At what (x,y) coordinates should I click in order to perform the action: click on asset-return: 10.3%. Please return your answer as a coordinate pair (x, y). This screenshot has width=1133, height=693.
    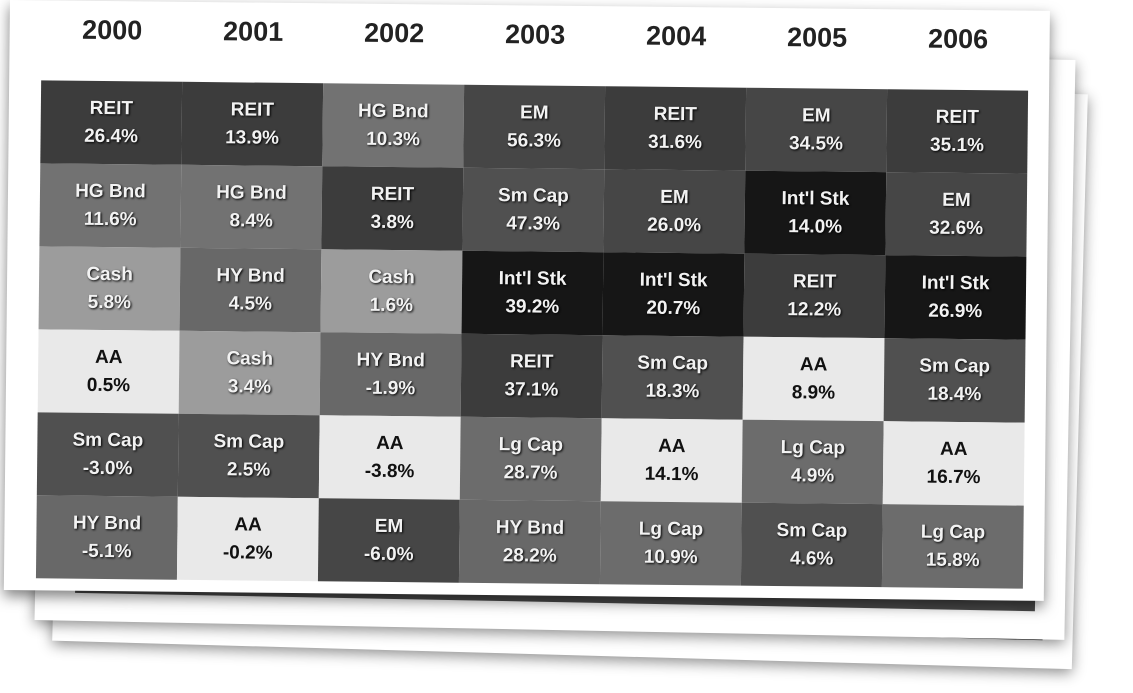
    Looking at the image, I should click on (393, 139).